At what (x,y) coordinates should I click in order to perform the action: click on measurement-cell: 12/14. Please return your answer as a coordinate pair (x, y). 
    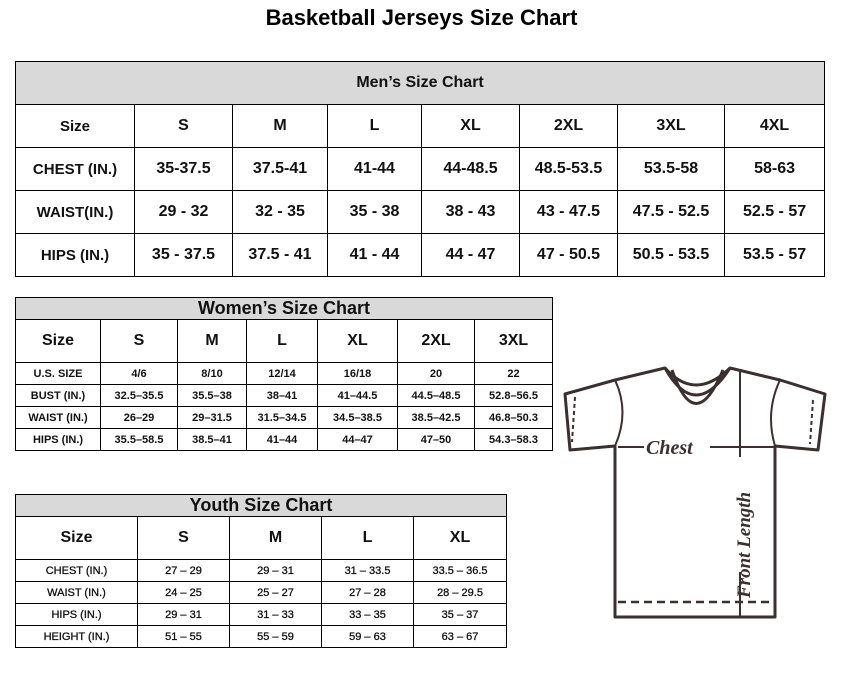
    Looking at the image, I should click on (282, 373).